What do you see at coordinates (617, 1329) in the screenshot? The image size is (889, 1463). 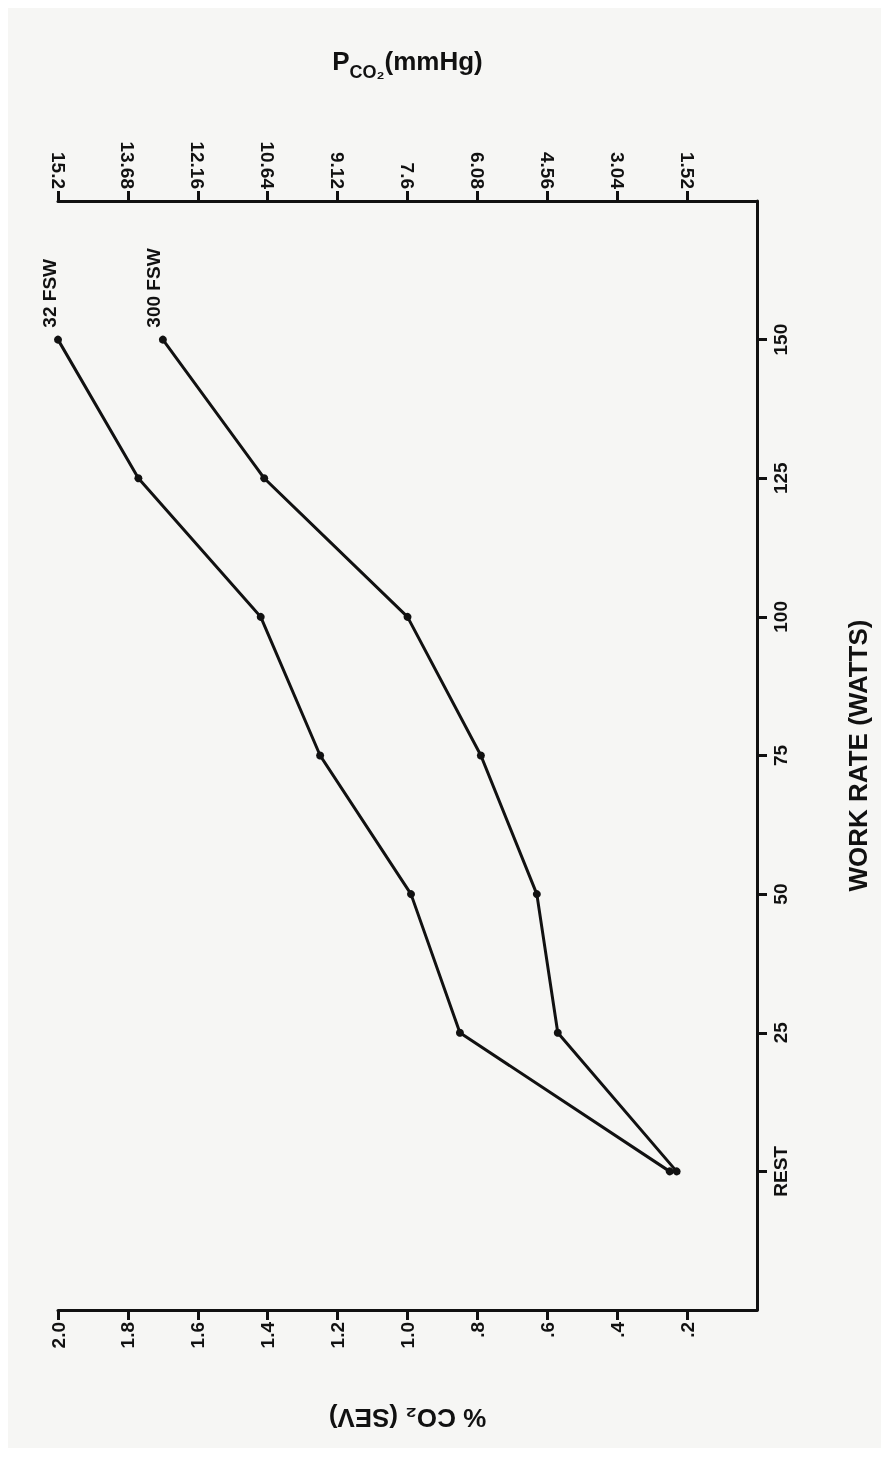 I see `x-tick-label: .4` at bounding box center [617, 1329].